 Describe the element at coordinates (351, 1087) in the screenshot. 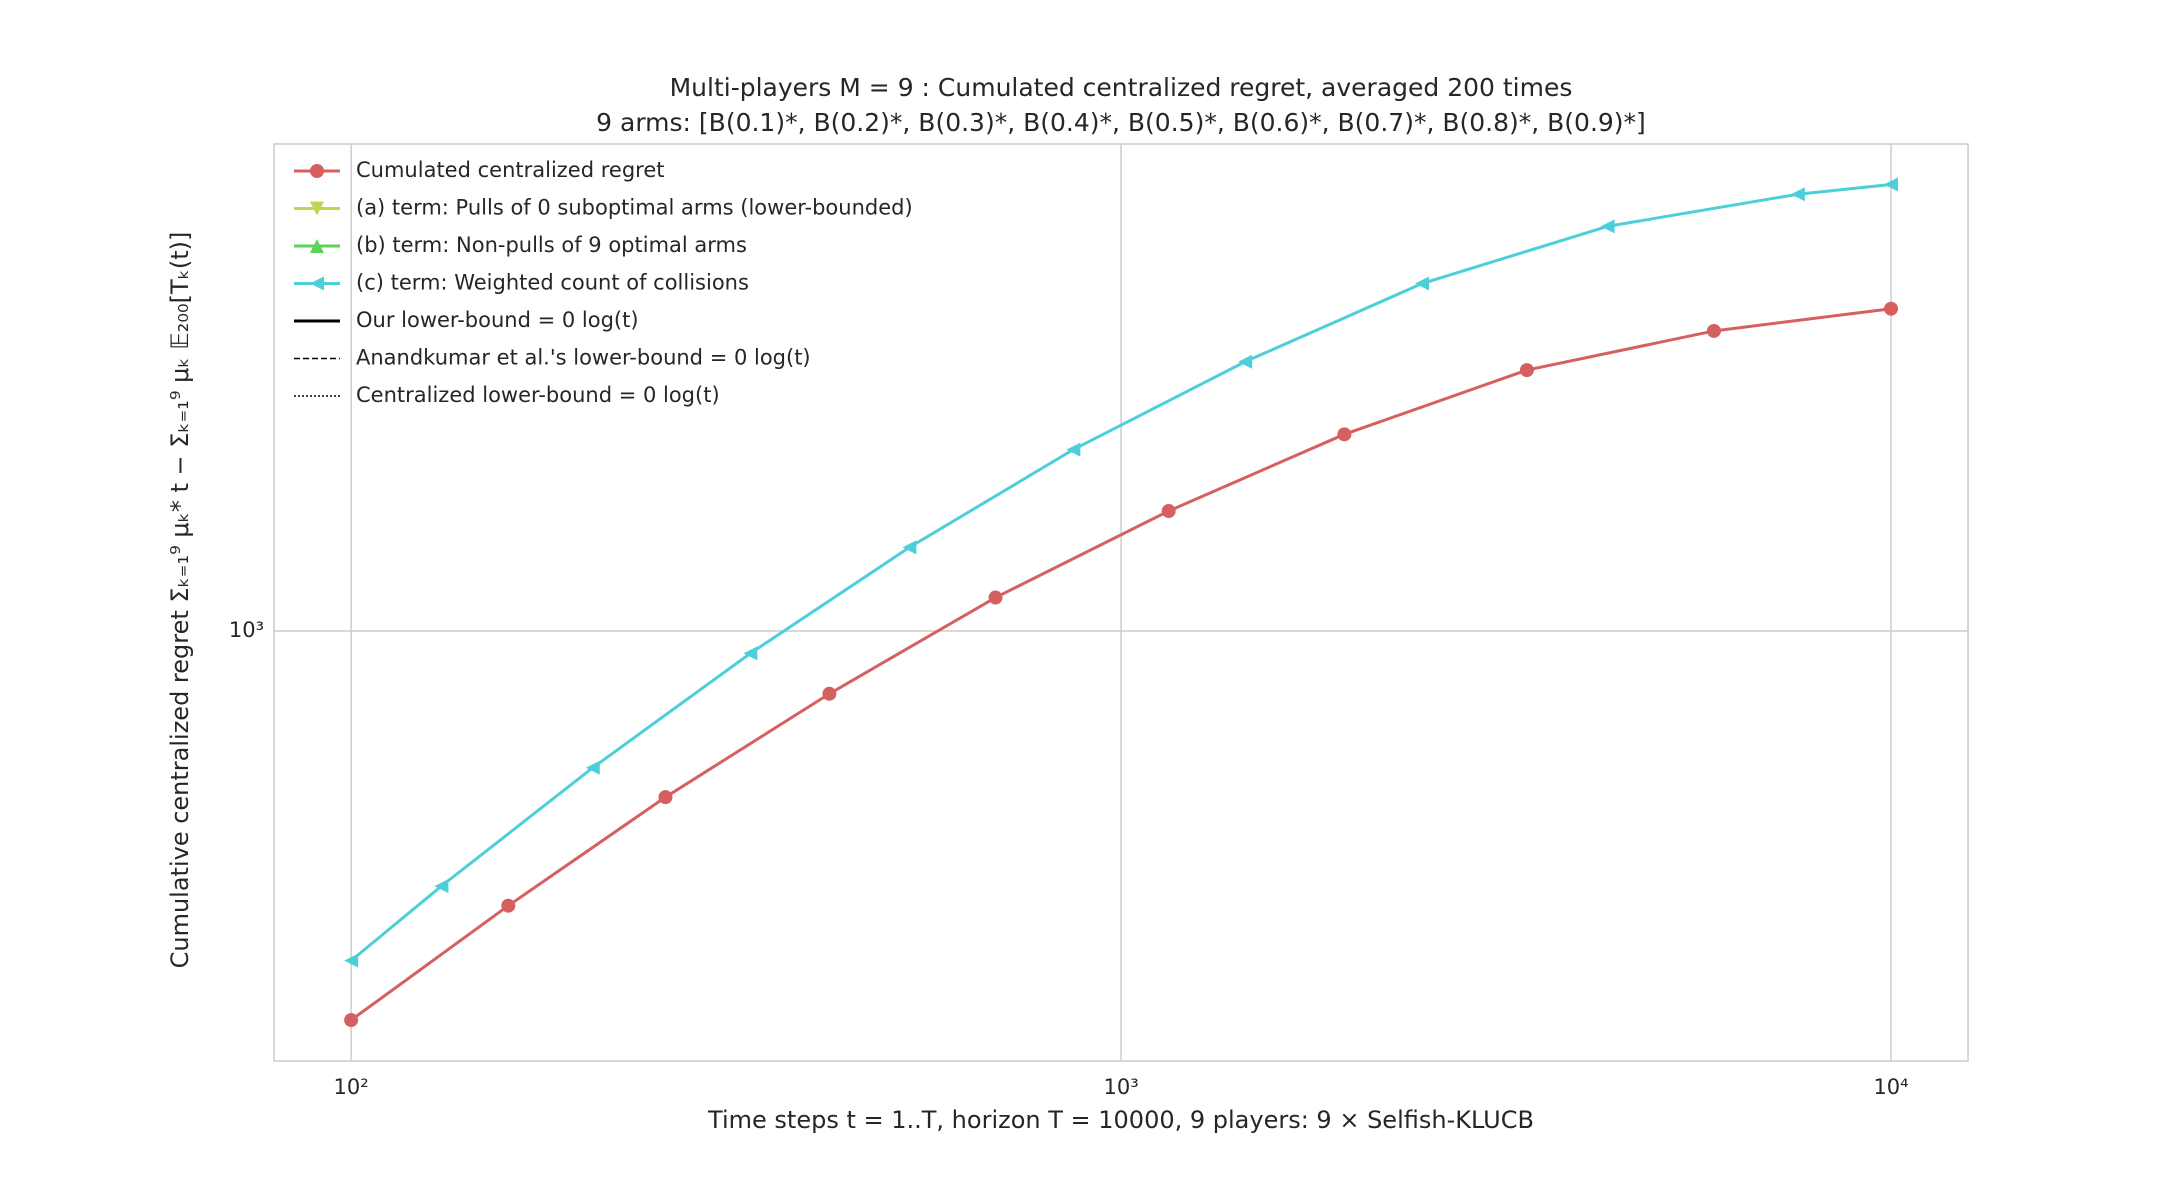

I see `x-tick-label: 10²` at that location.